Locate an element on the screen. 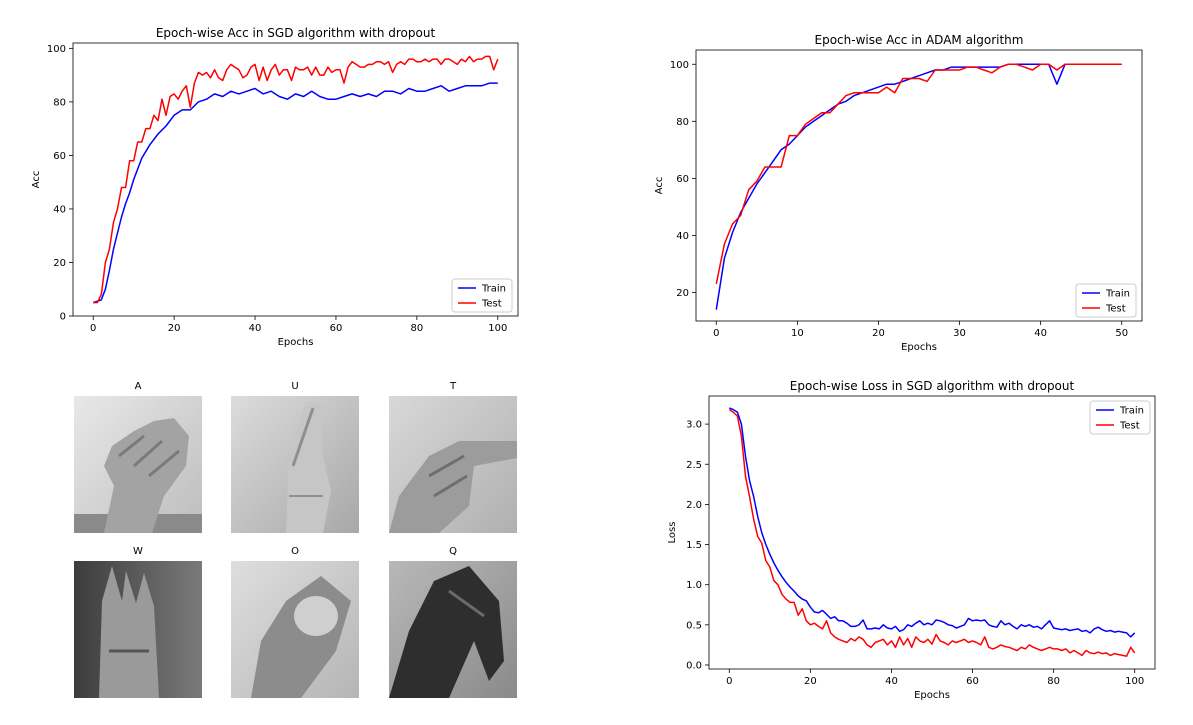 The image size is (1193, 725). x-tick-label: 30 is located at coordinates (959, 333).